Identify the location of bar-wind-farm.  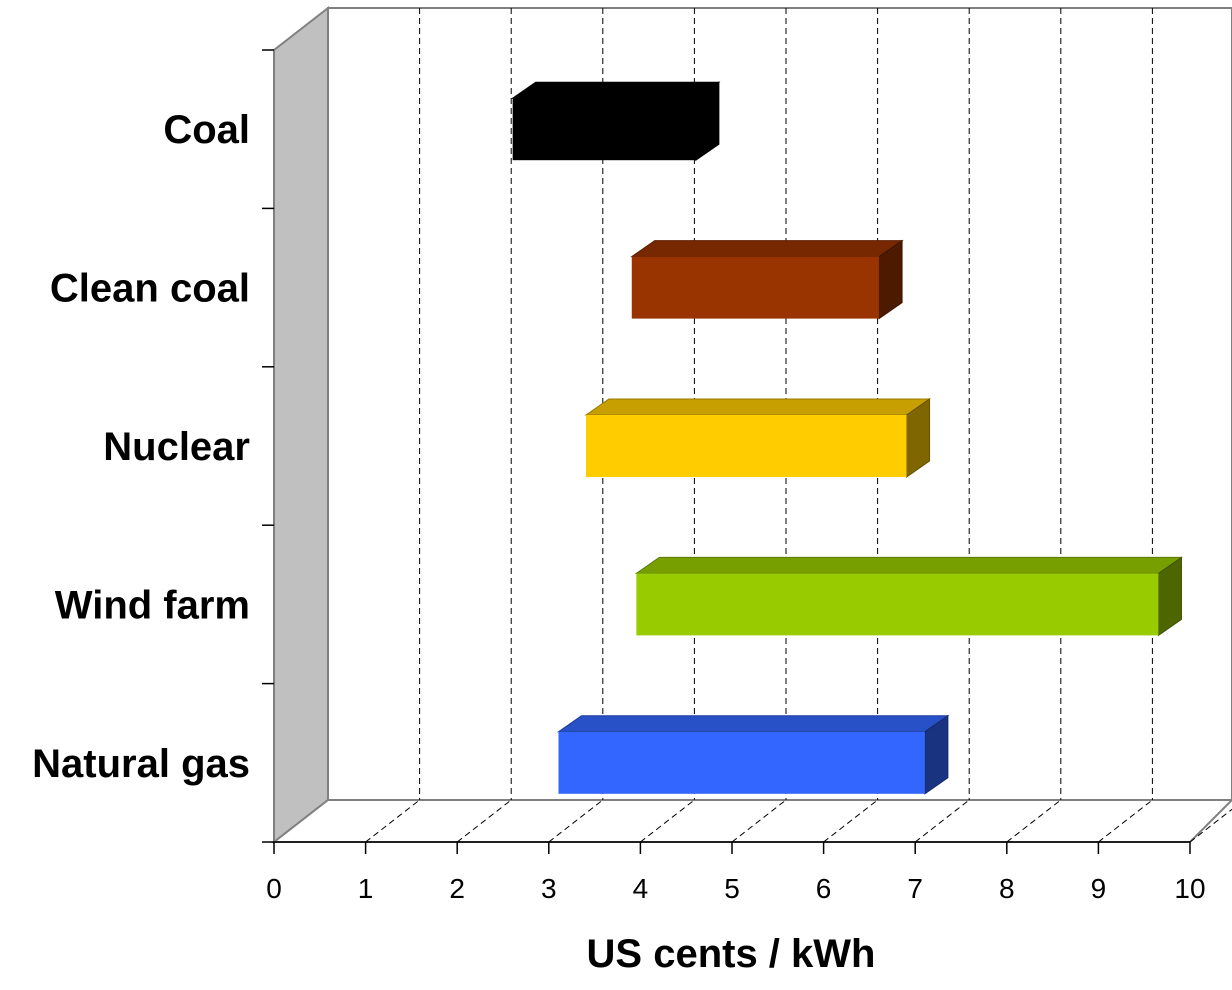
(909, 596).